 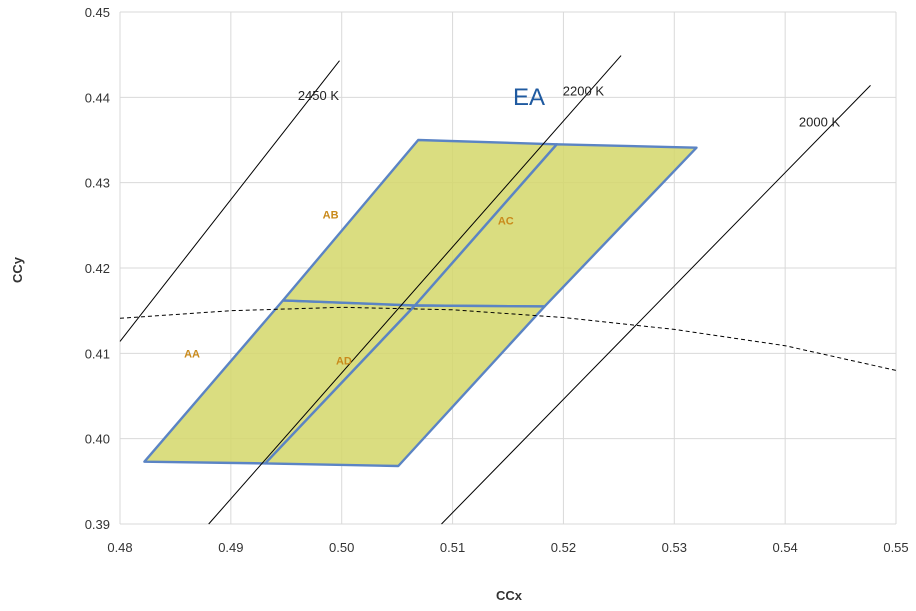 I want to click on y-axis-title: CCy, so click(x=17, y=269).